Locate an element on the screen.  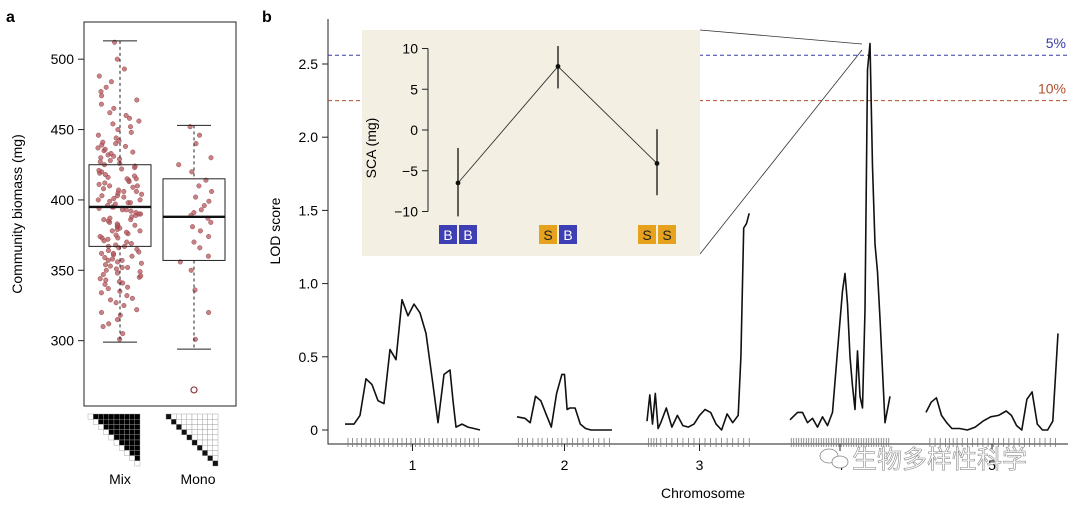
y-tick-label: 0.5 is located at coordinates (309, 357).